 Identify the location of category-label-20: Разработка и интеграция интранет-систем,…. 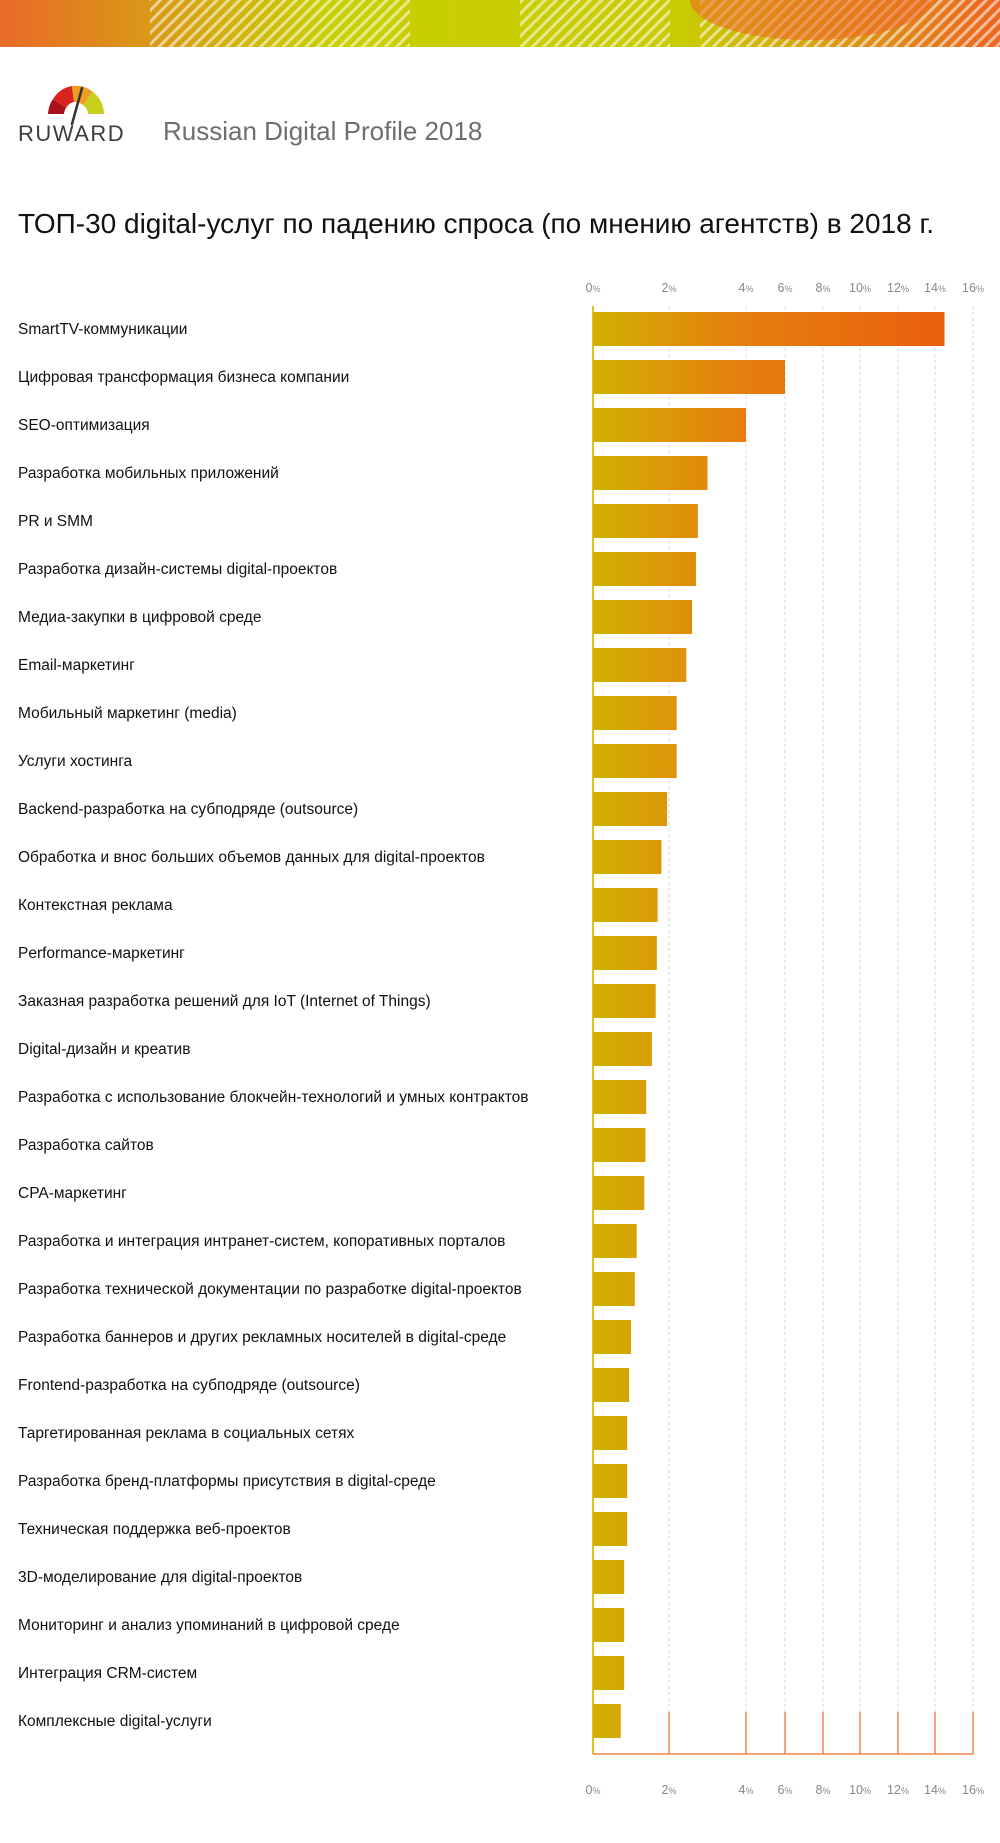
(261, 1241).